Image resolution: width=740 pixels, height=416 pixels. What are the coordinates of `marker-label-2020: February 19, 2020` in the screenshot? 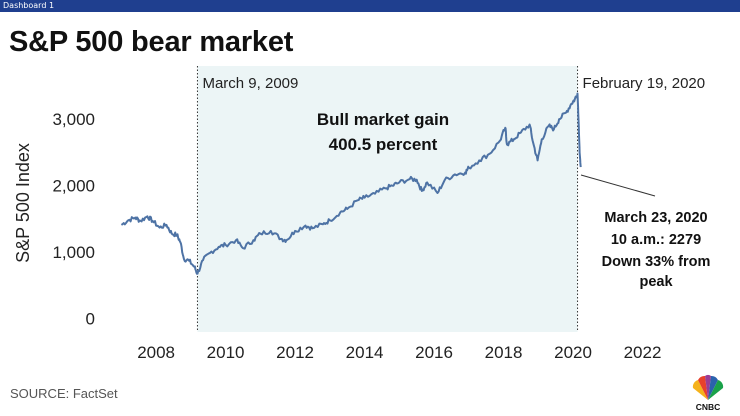 It's located at (644, 83).